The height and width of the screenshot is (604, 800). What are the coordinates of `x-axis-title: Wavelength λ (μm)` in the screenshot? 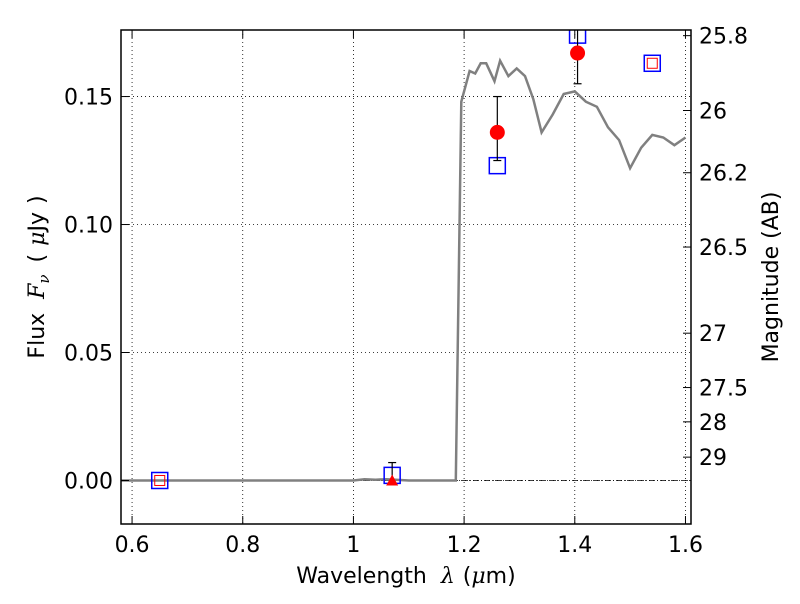 It's located at (405, 576).